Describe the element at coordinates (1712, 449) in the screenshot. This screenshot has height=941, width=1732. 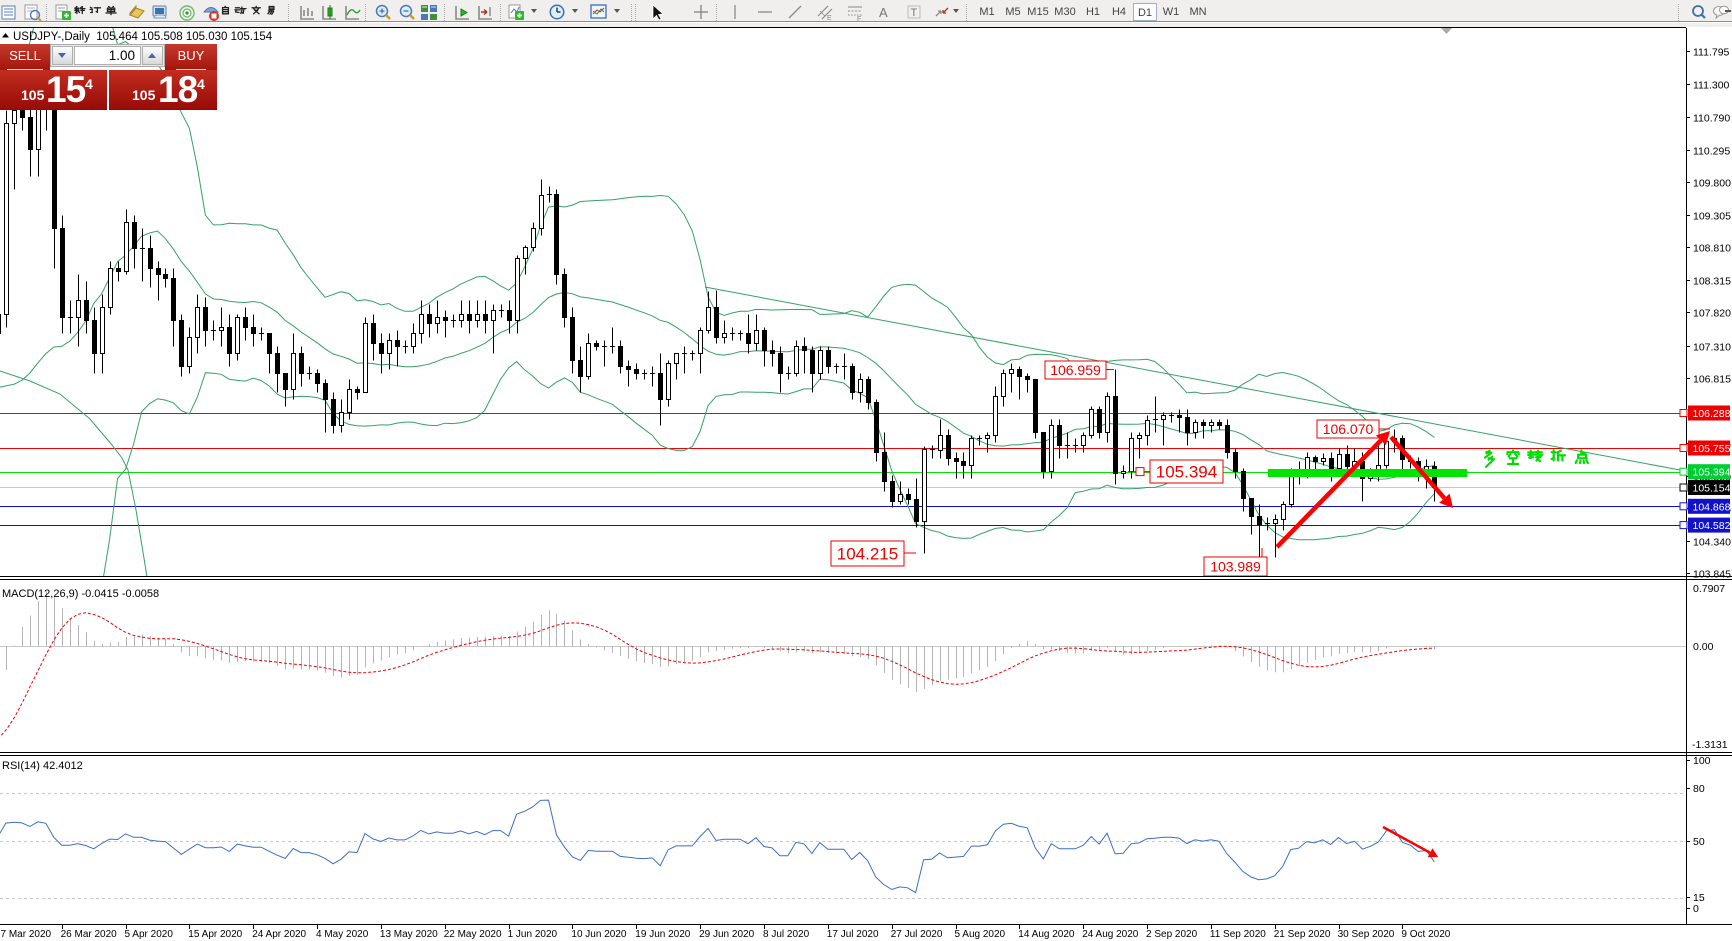
I see `svg-text: 105.755` at that location.